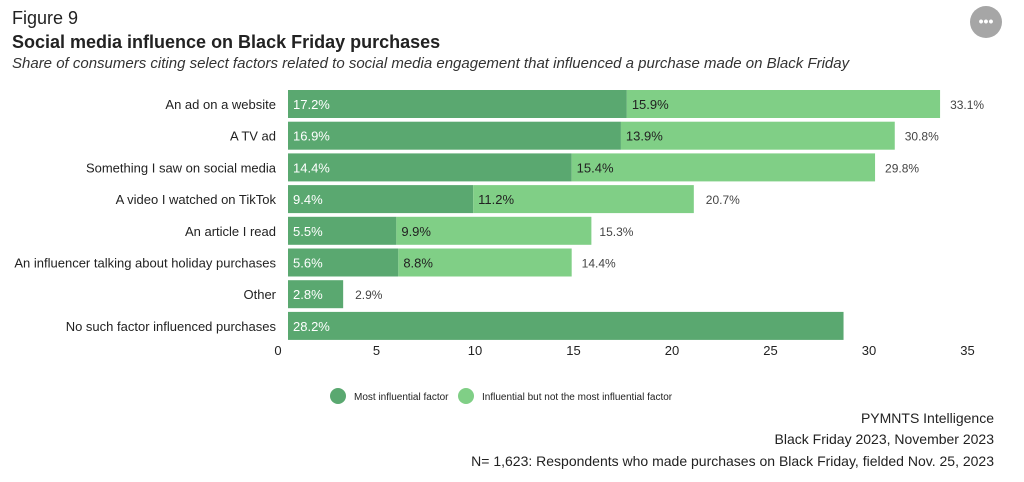 The width and height of the screenshot is (1024, 482). What do you see at coordinates (338, 396) in the screenshot?
I see `legend-marker-most` at bounding box center [338, 396].